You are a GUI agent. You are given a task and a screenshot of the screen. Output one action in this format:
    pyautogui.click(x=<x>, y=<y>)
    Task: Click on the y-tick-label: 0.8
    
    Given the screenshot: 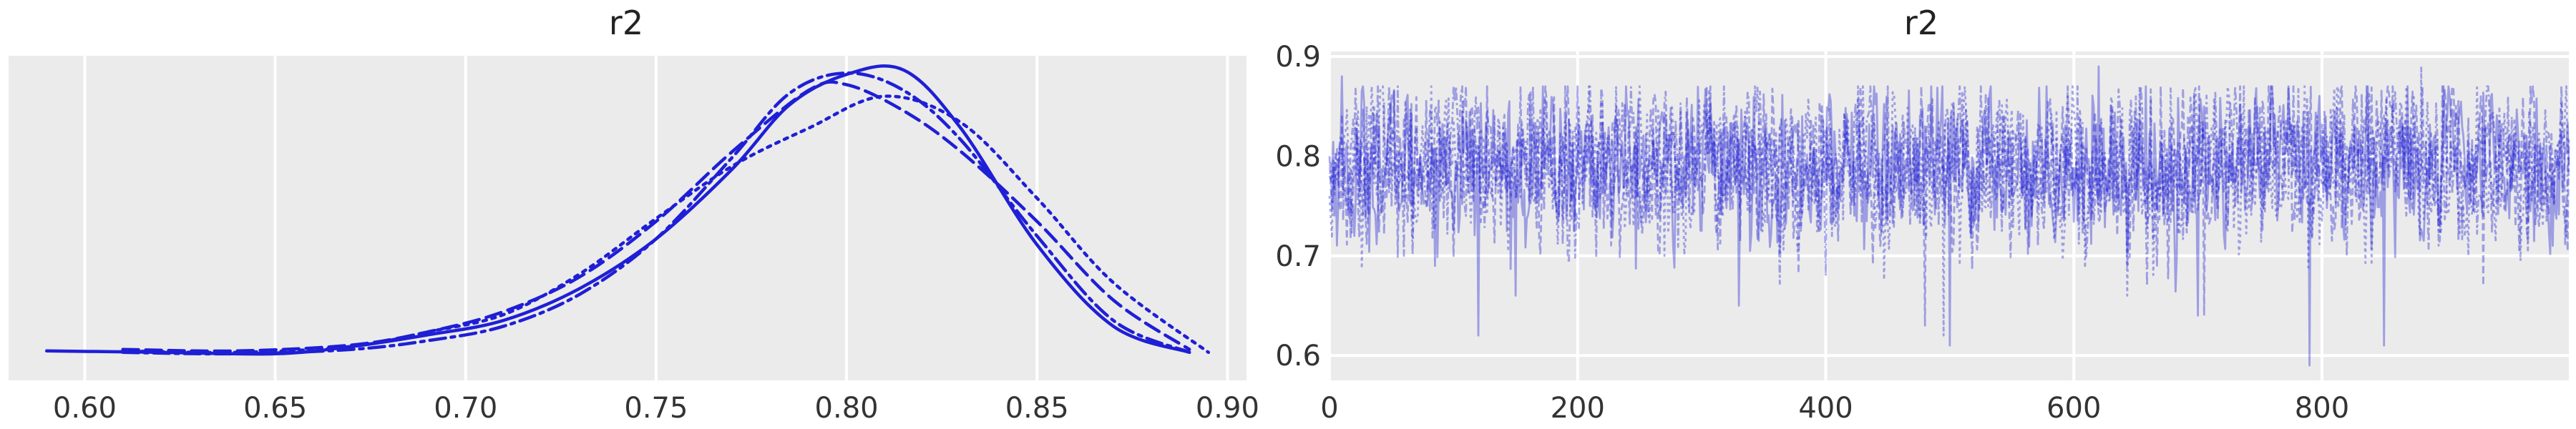 What is the action you would take?
    pyautogui.click(x=1298, y=156)
    